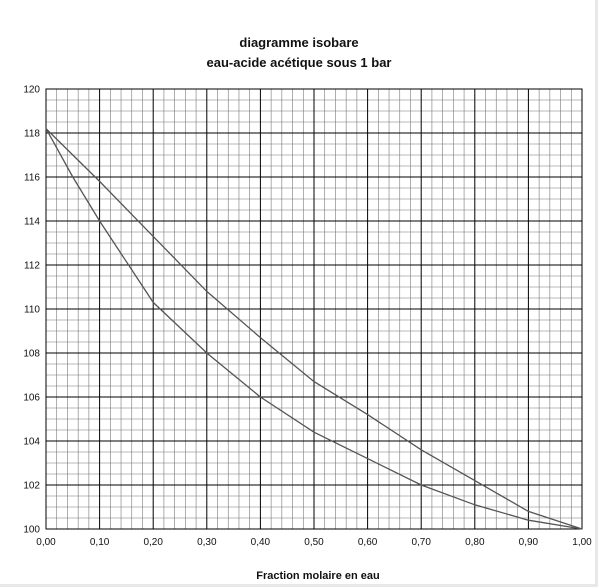  What do you see at coordinates (31, 398) in the screenshot?
I see `y-tick-label: 106` at bounding box center [31, 398].